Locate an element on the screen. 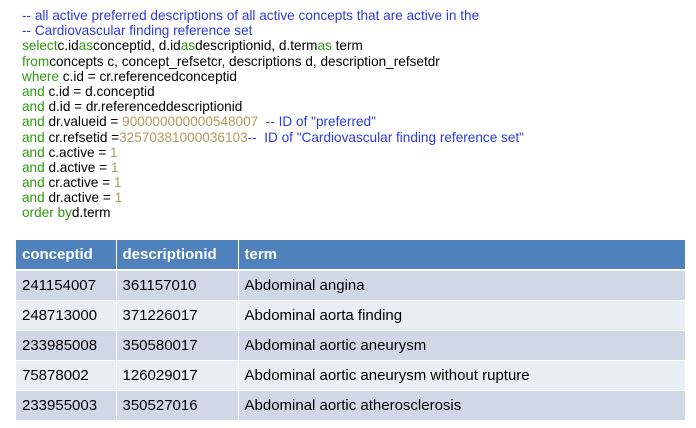  sql-comment: -- ID of "preferred" is located at coordinates (317, 122).